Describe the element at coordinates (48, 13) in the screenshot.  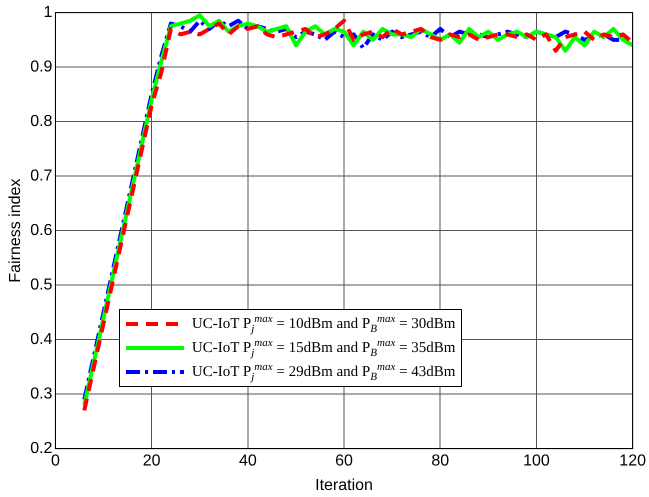
I see `y-tick-label: 1` at that location.